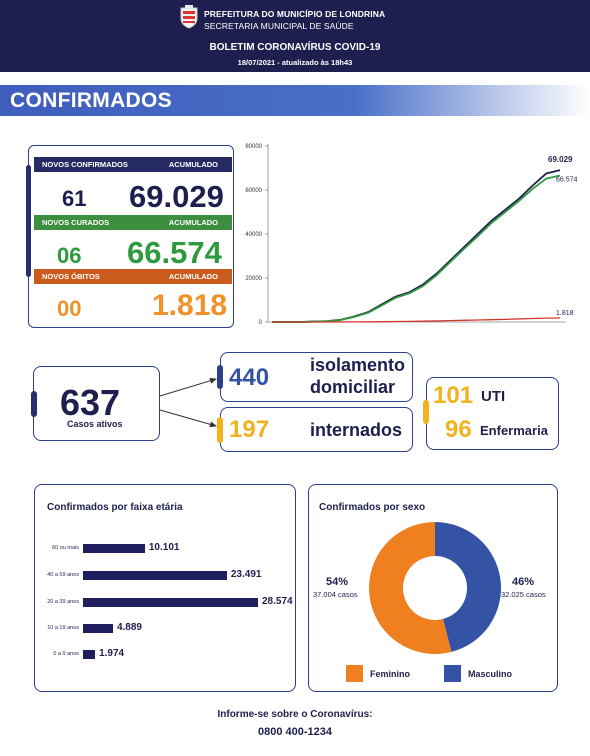  Describe the element at coordinates (279, 26) in the screenshot. I see `org-department: SECRETARIA MUNICIPAL DE SAÚDE` at that location.